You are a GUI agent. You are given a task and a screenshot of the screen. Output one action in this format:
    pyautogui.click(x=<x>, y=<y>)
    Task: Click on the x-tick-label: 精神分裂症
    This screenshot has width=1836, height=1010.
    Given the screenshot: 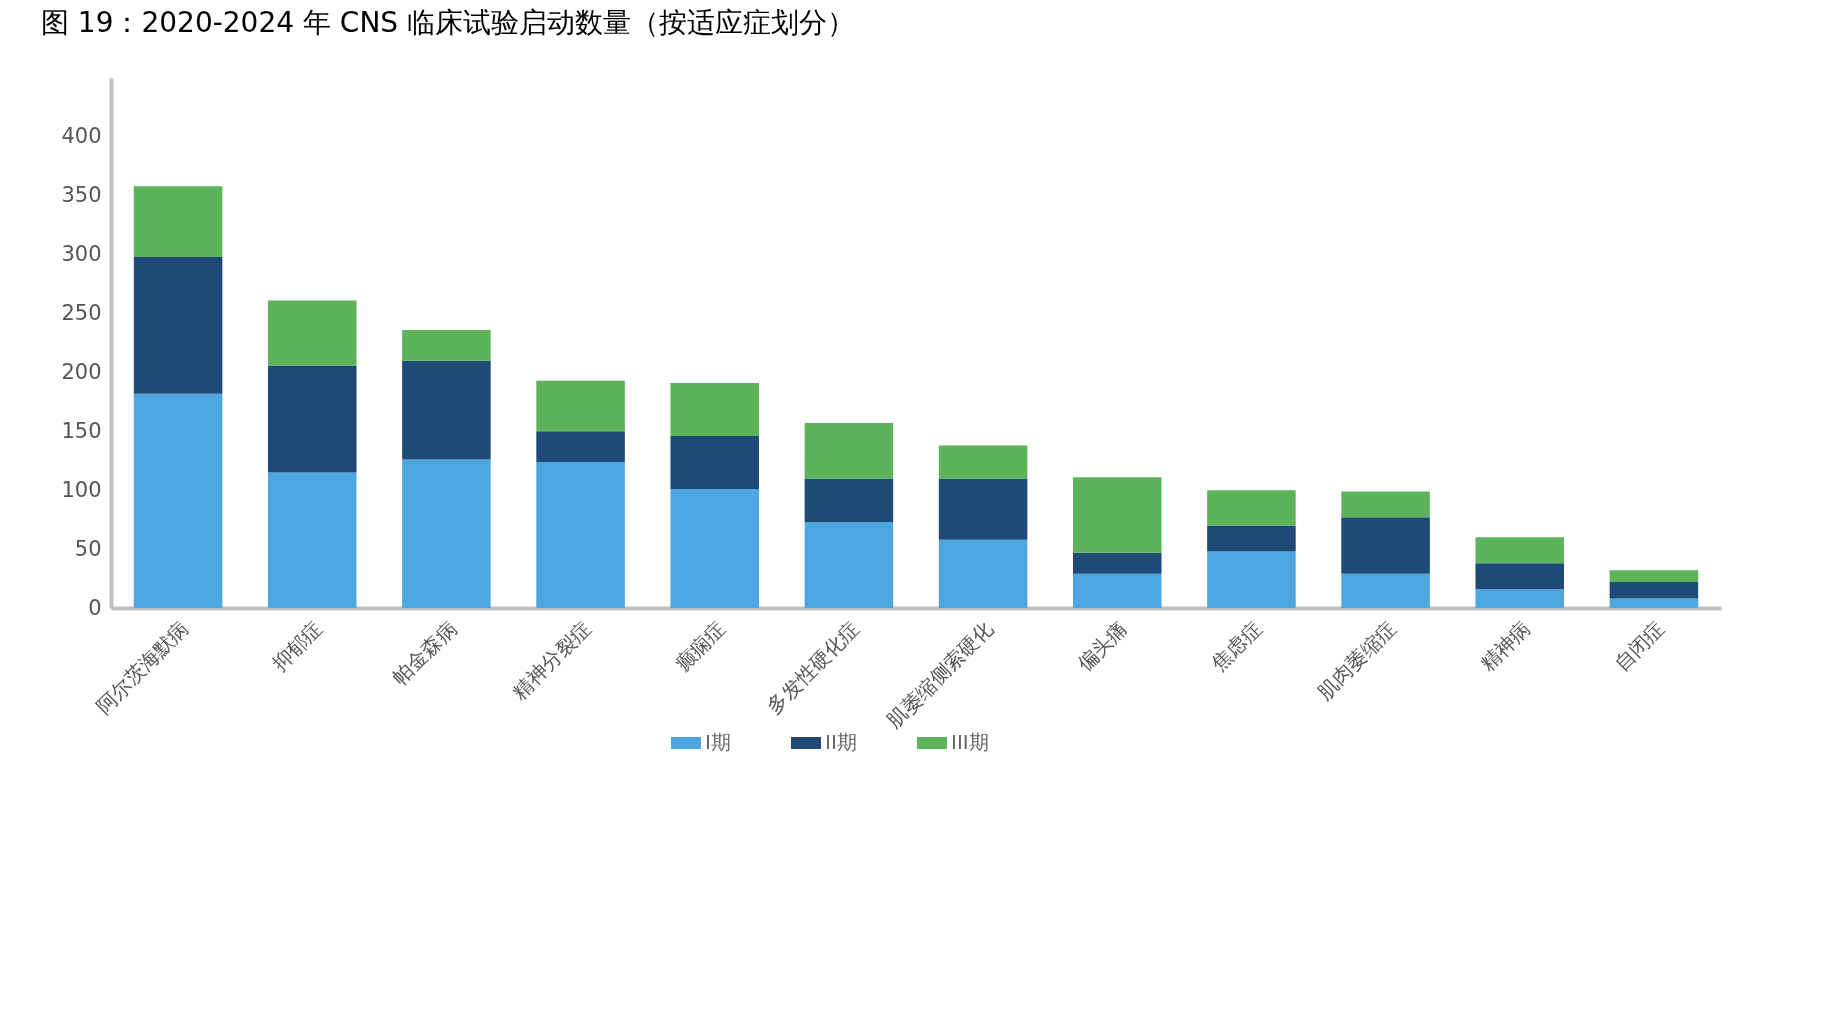 What is the action you would take?
    pyautogui.click(x=551, y=660)
    